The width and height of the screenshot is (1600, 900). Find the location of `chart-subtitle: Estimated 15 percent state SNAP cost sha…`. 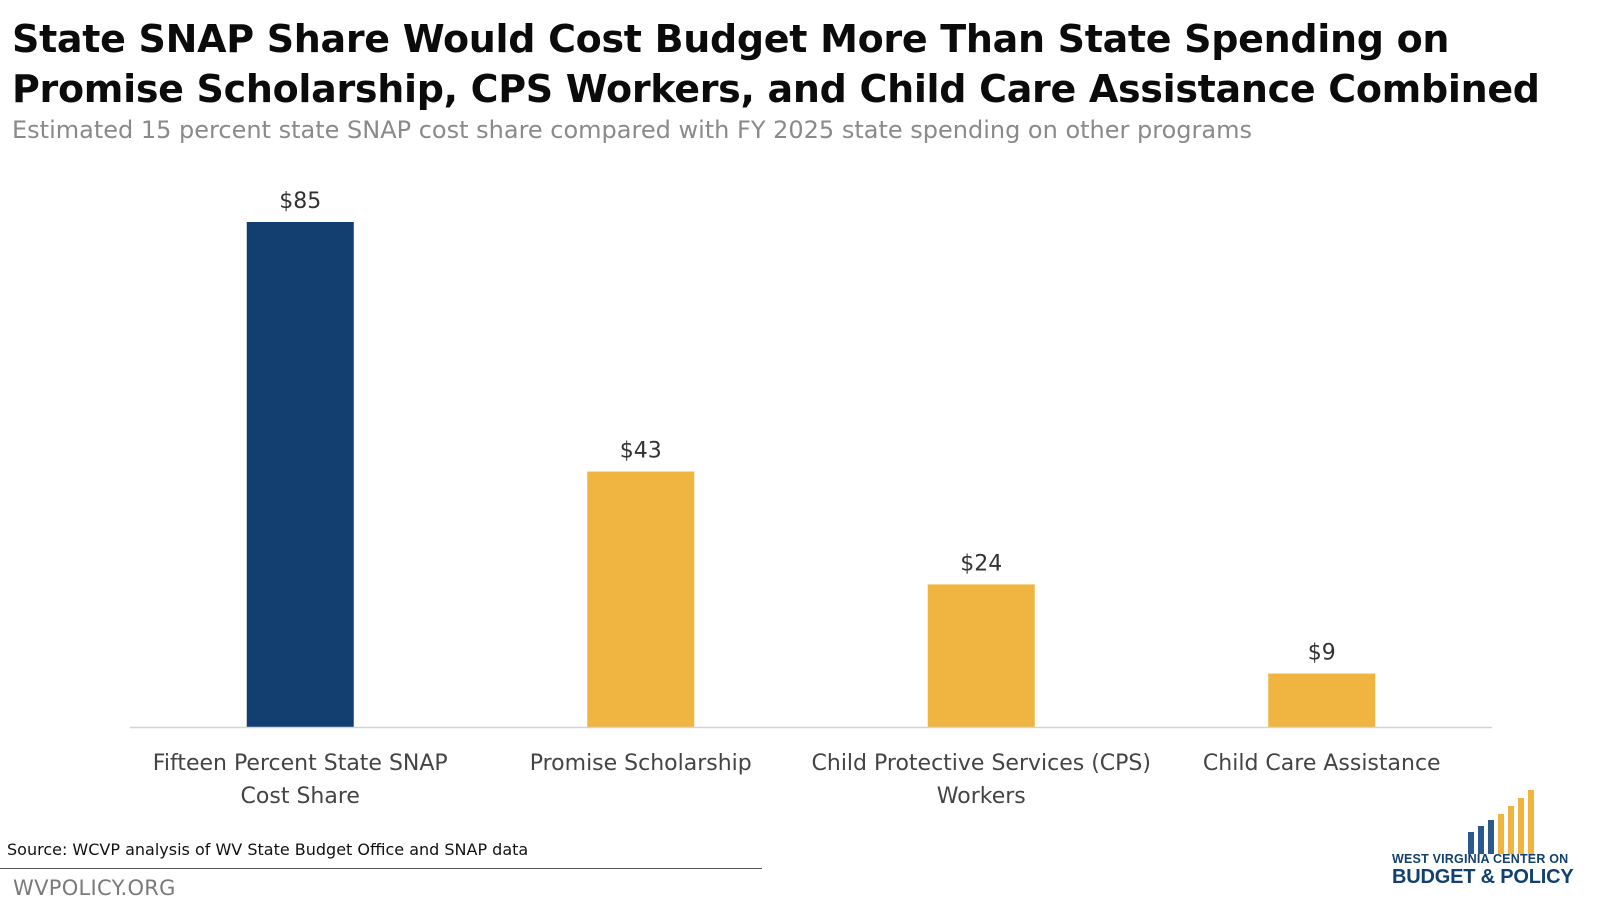

chart-subtitle: Estimated 15 percent state SNAP cost sha… is located at coordinates (632, 130).